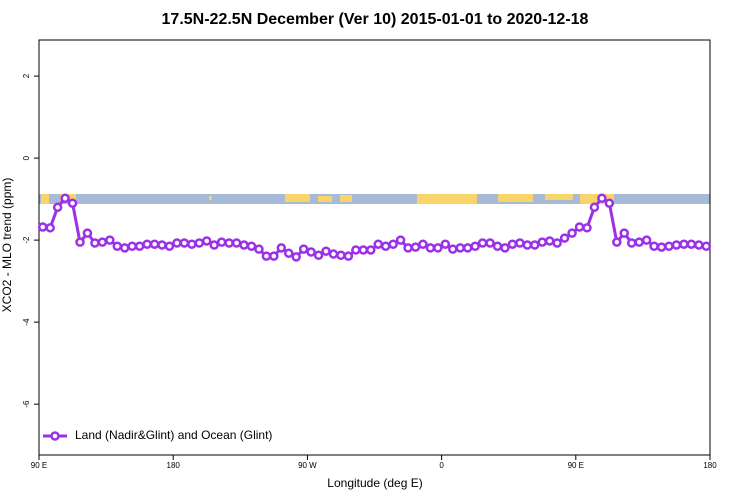 This screenshot has width=750, height=500. I want to click on y-tick-label: 2, so click(26, 75).